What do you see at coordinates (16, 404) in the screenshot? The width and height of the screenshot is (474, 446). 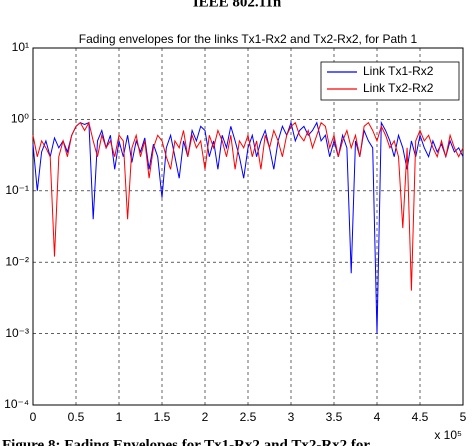 I see `y-tick-label: 10⁻⁴` at bounding box center [16, 404].